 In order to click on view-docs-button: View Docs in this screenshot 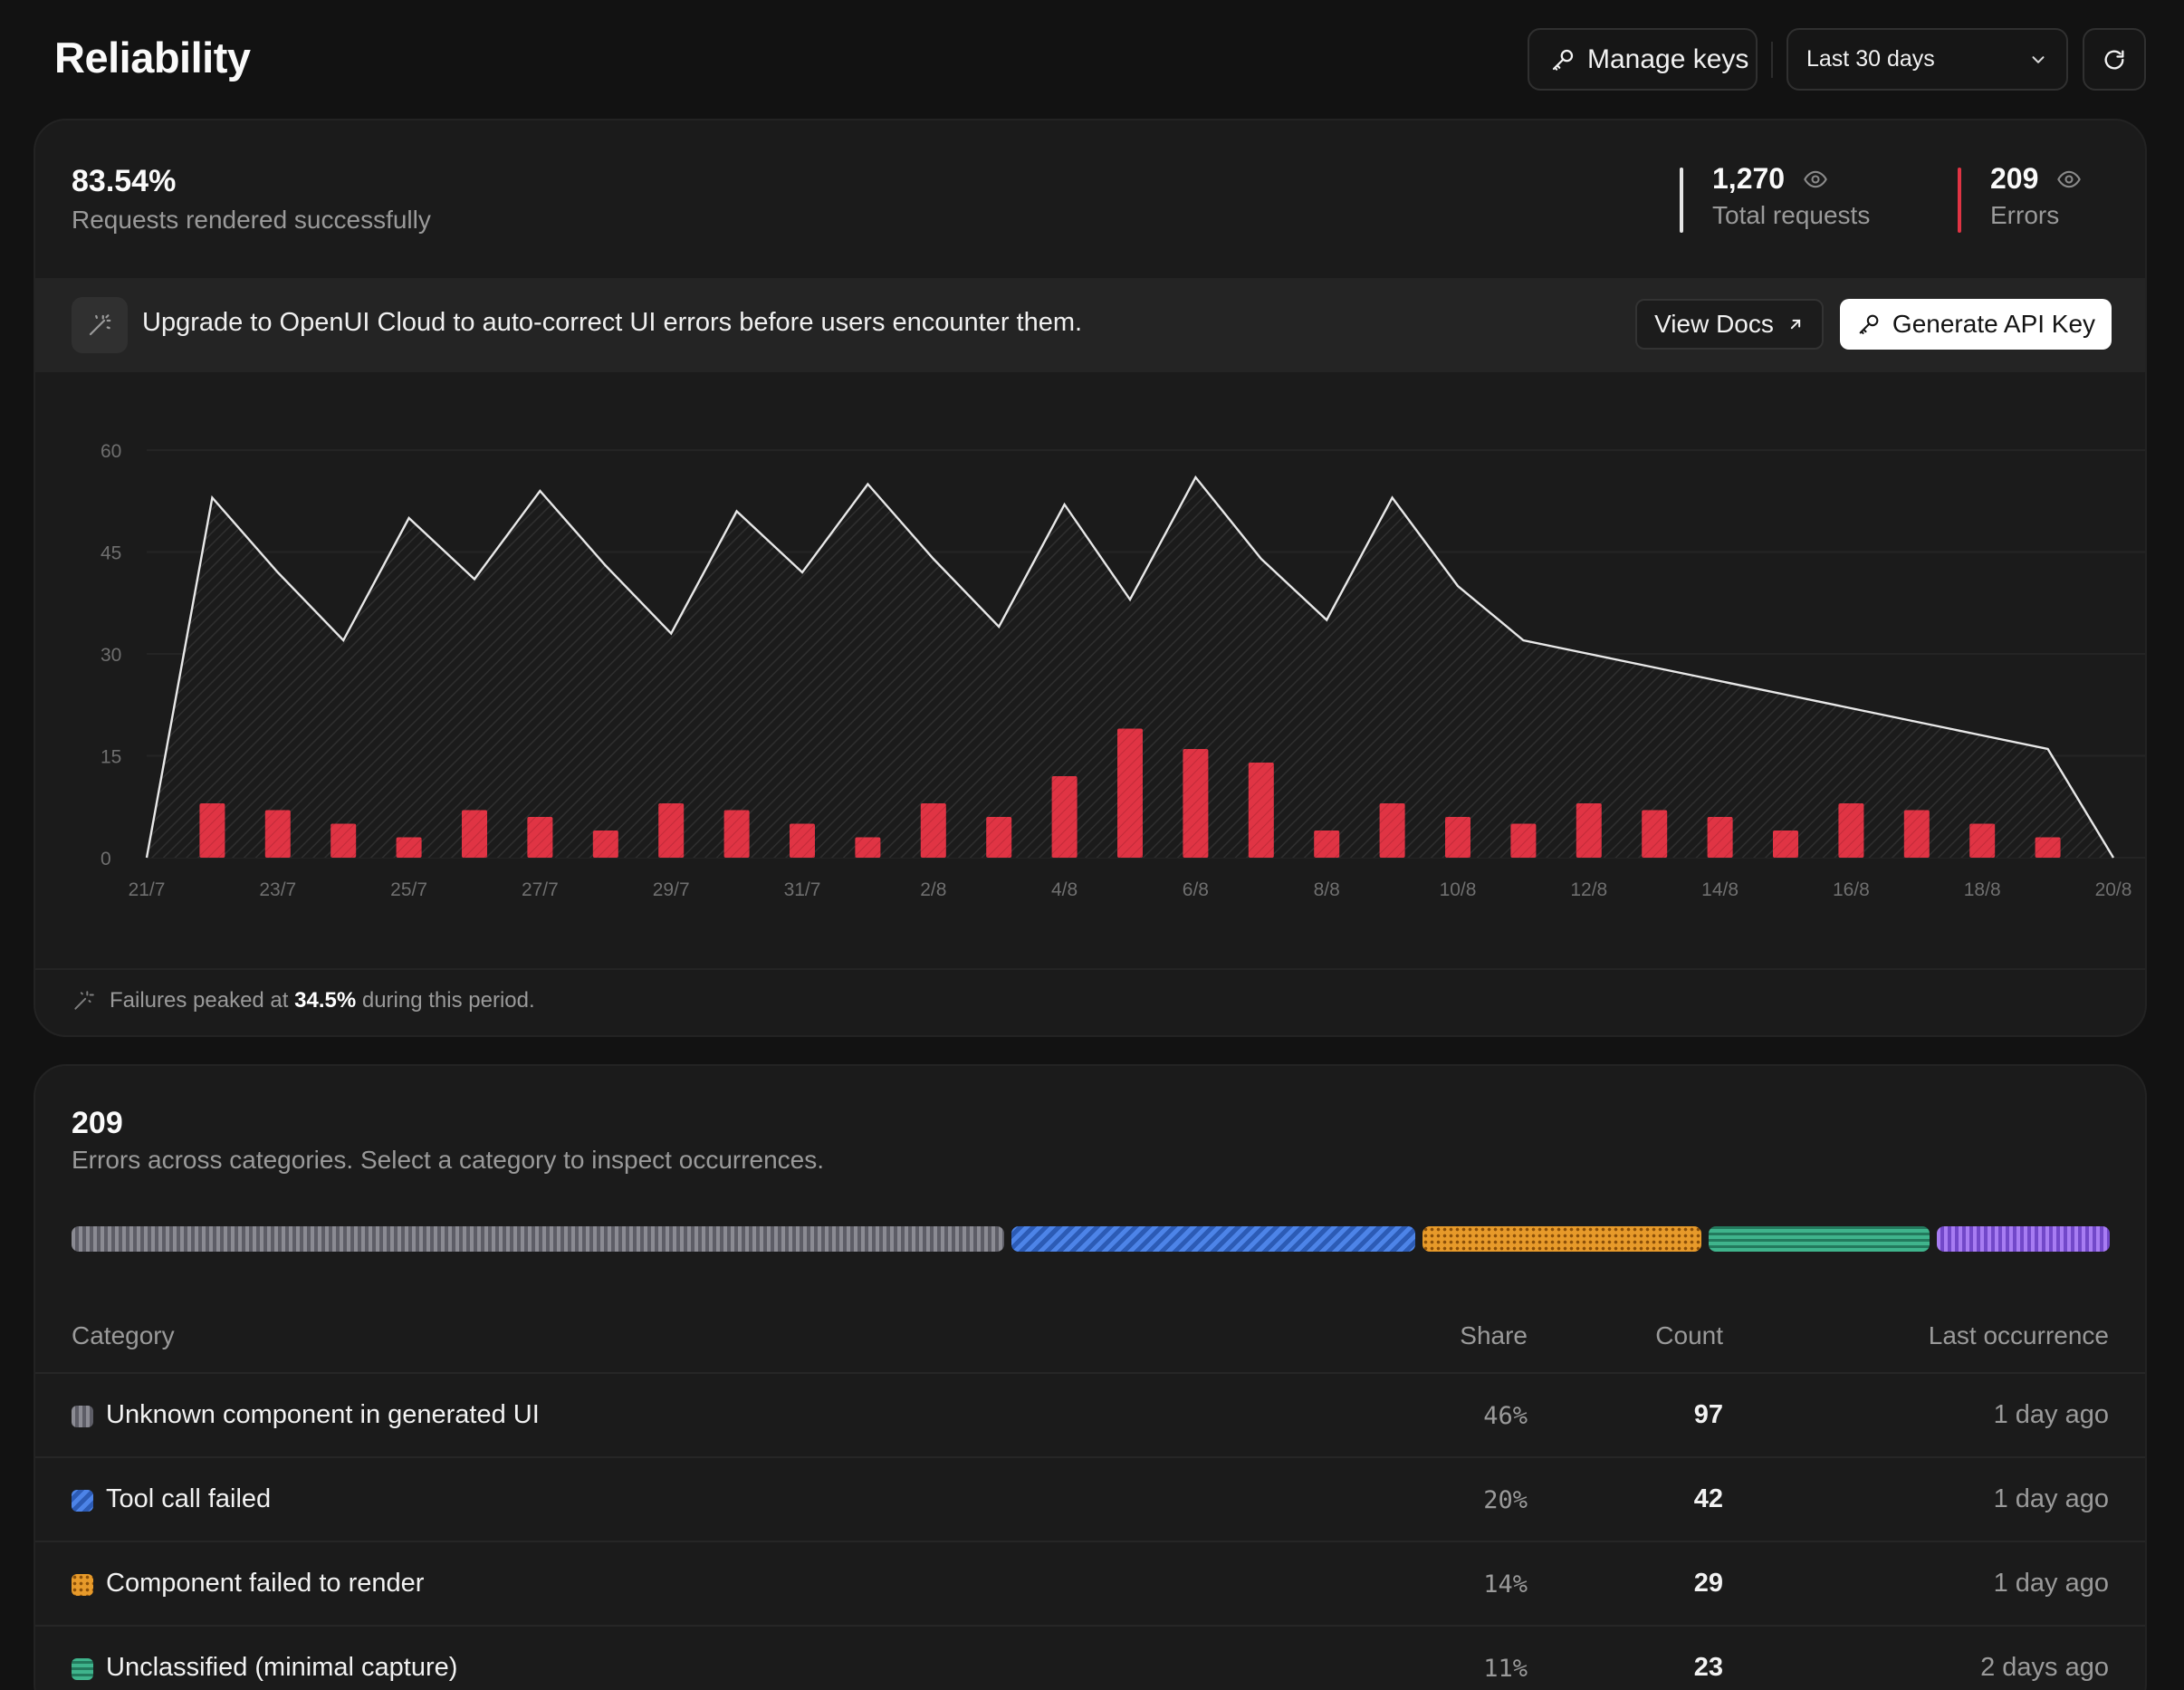, I will do `click(1729, 324)`.